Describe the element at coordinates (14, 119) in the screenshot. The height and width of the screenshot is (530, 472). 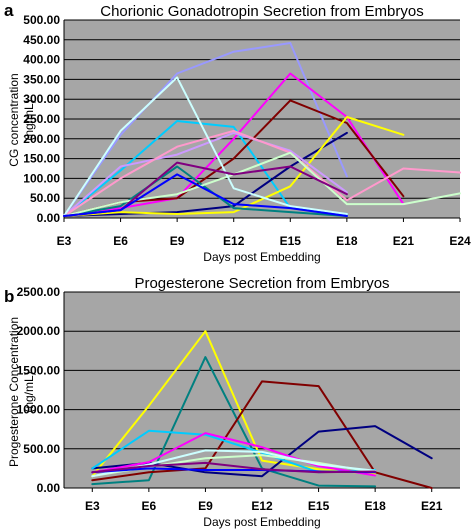
I see `y-axis-label-line: CG concentration` at that location.